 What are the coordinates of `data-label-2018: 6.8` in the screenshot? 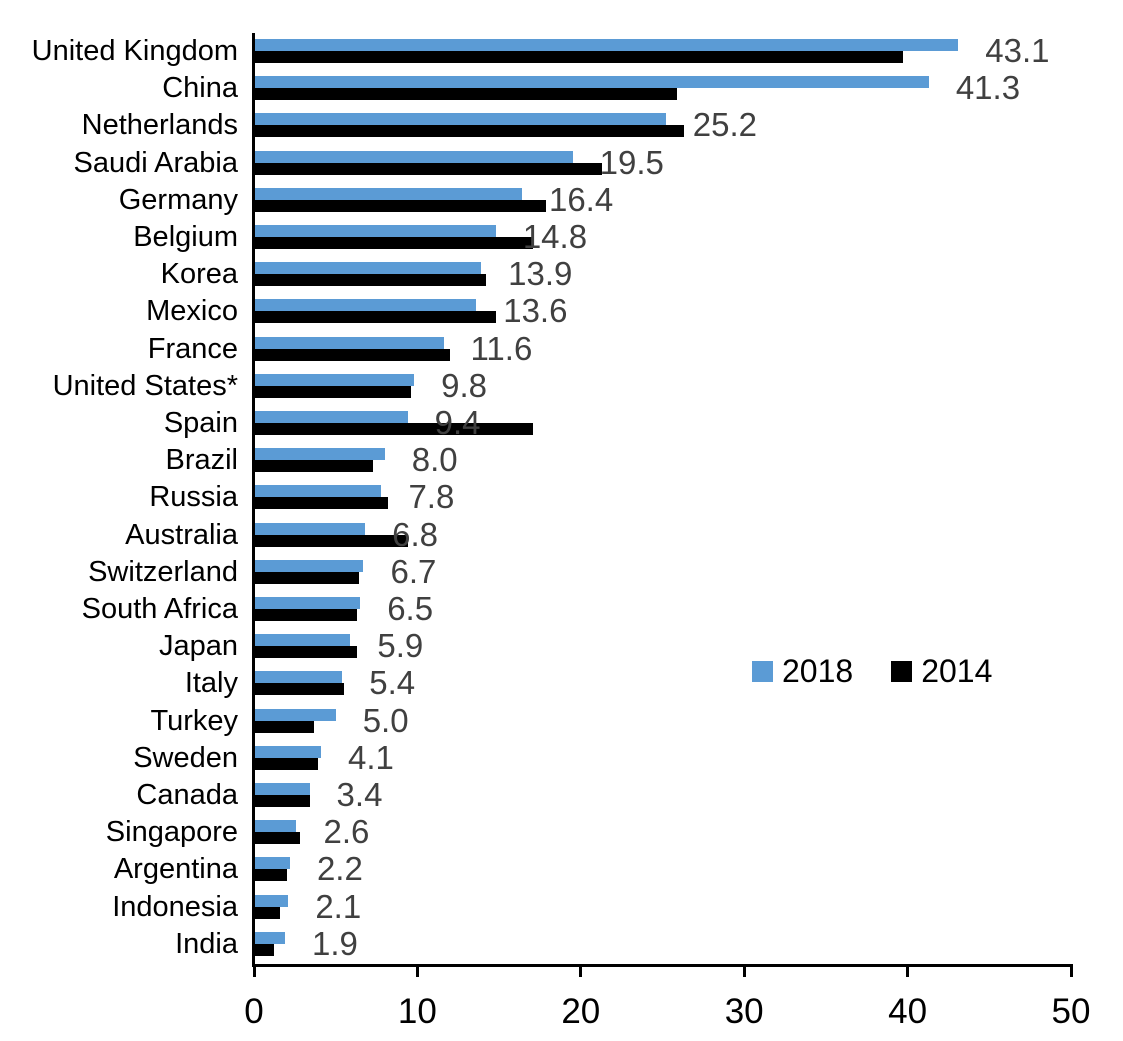 It's located at (415, 534).